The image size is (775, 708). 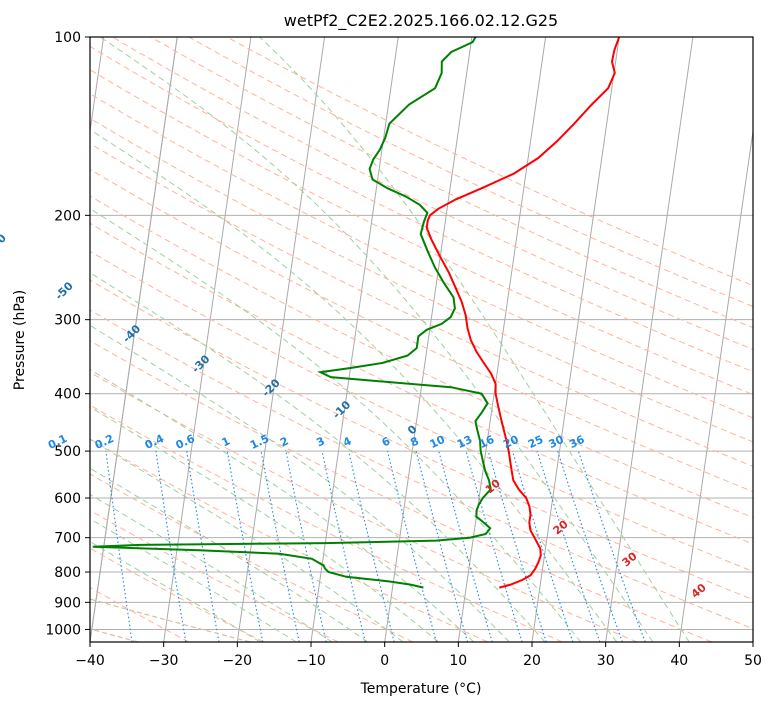 What do you see at coordinates (487, 442) in the screenshot?
I see `mixing-ratio-label: 16` at bounding box center [487, 442].